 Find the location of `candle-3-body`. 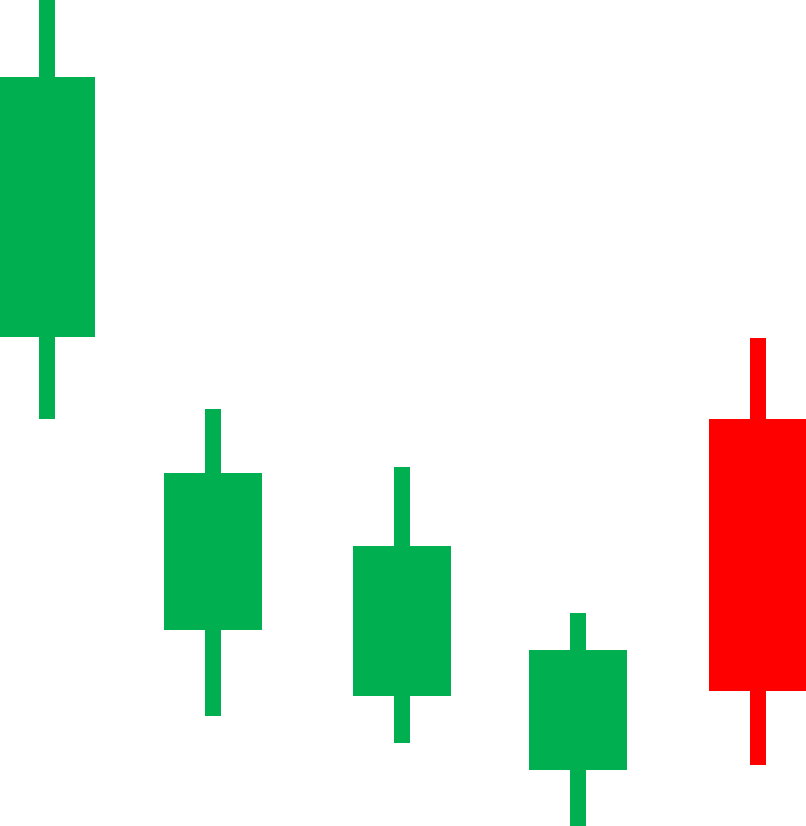

candle-3-body is located at coordinates (402, 621).